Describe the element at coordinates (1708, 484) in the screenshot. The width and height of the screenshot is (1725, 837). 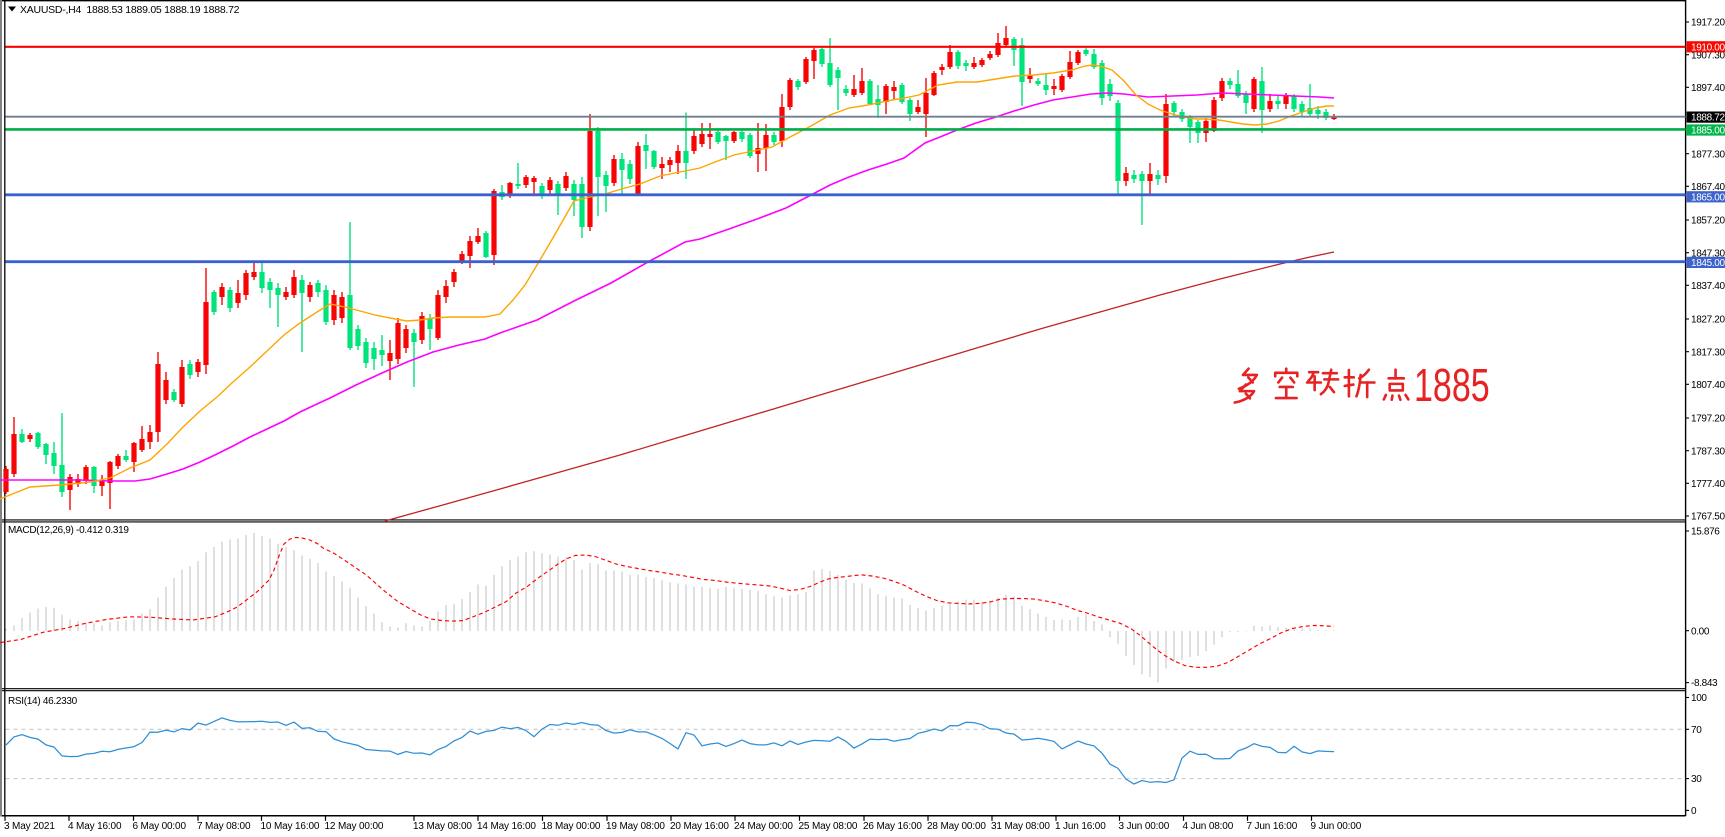
I see `svg-text: 1777.40` at that location.